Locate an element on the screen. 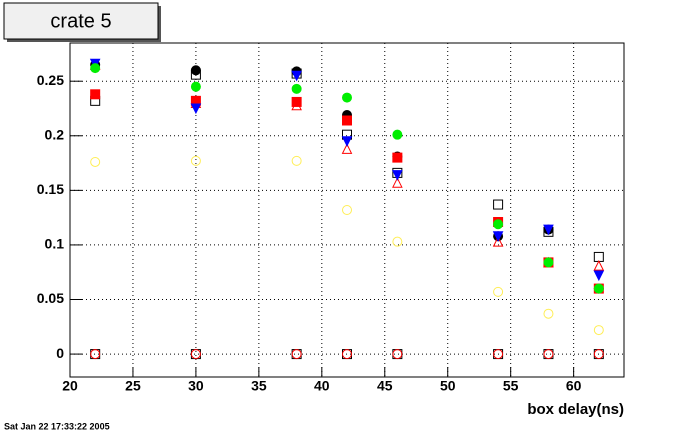 The width and height of the screenshot is (696, 436). x-tick-label: 55 is located at coordinates (511, 386).